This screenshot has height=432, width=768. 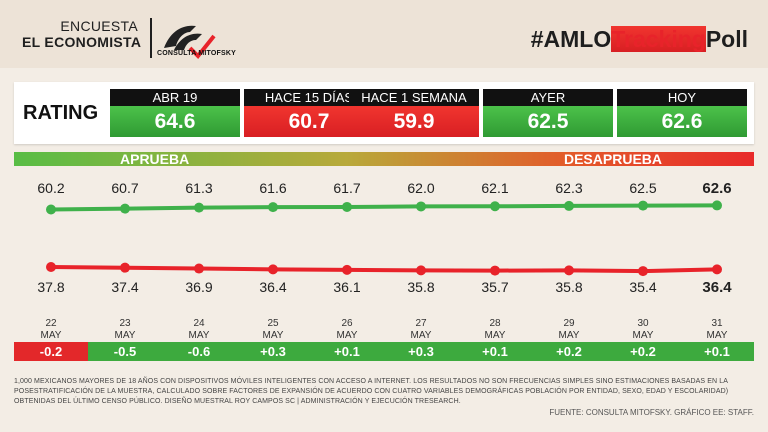 I want to click on date-day-label: 22, so click(x=51, y=323).